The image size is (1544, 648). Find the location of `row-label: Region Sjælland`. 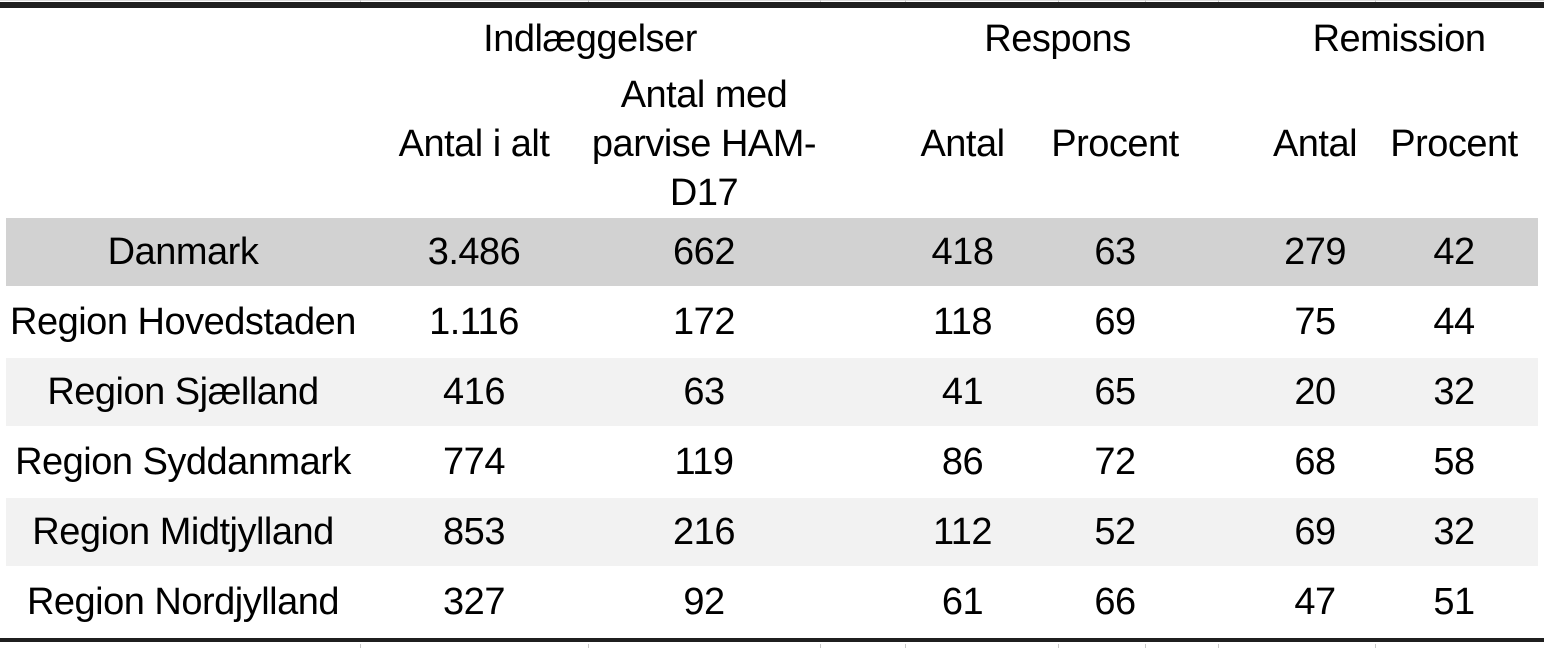

row-label: Region Sjælland is located at coordinates (183, 392).